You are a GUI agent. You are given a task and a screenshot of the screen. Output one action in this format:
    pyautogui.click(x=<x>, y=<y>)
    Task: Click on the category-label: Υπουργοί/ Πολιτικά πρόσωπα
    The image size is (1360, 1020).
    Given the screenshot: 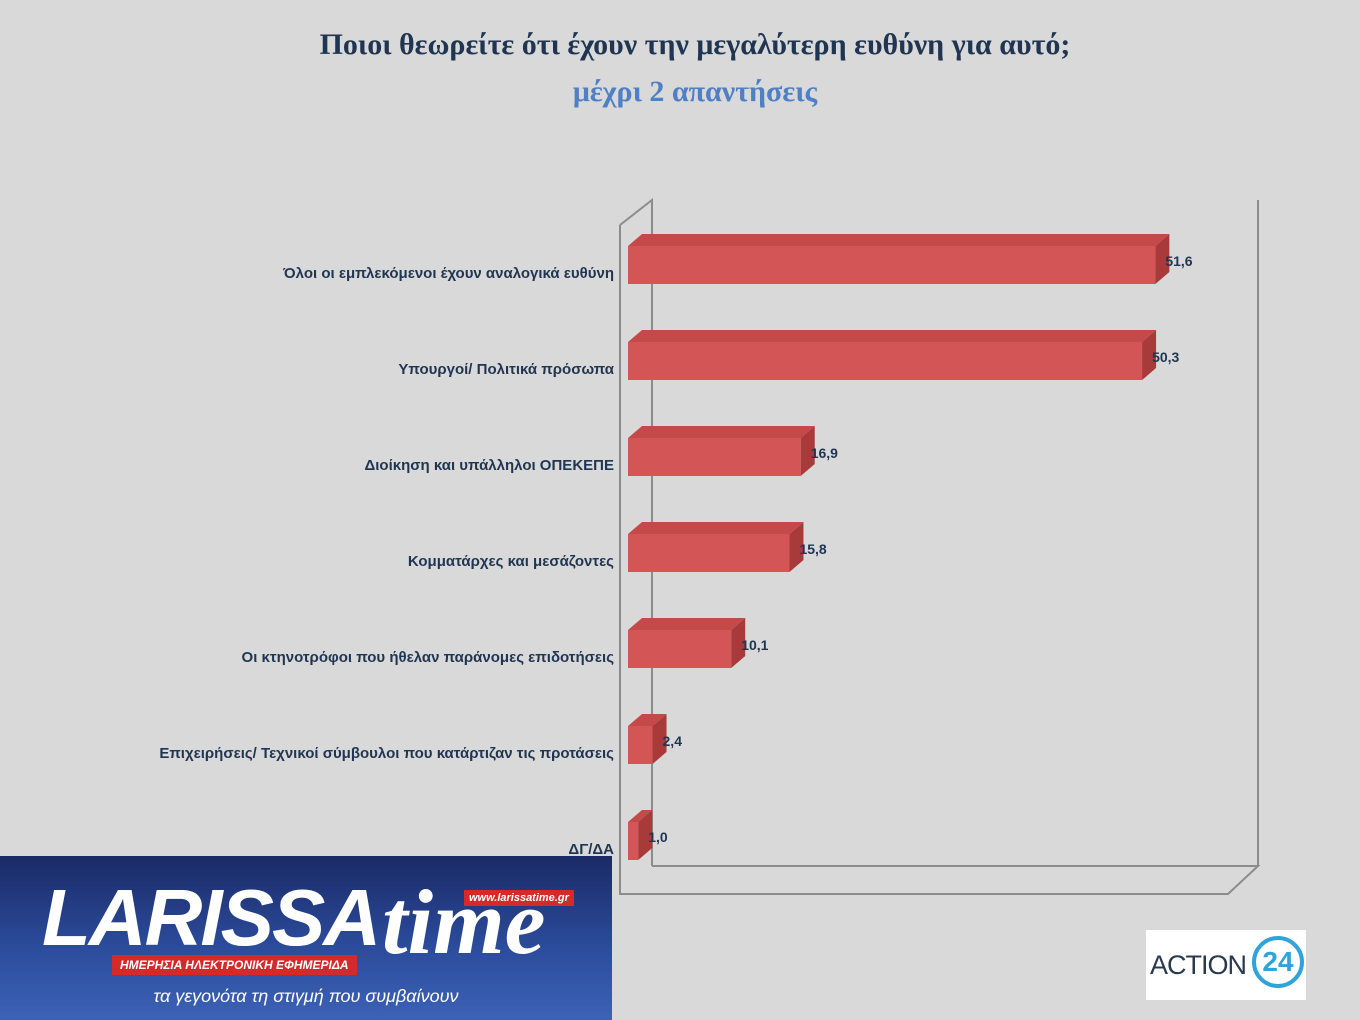 What is the action you would take?
    pyautogui.click(x=506, y=369)
    